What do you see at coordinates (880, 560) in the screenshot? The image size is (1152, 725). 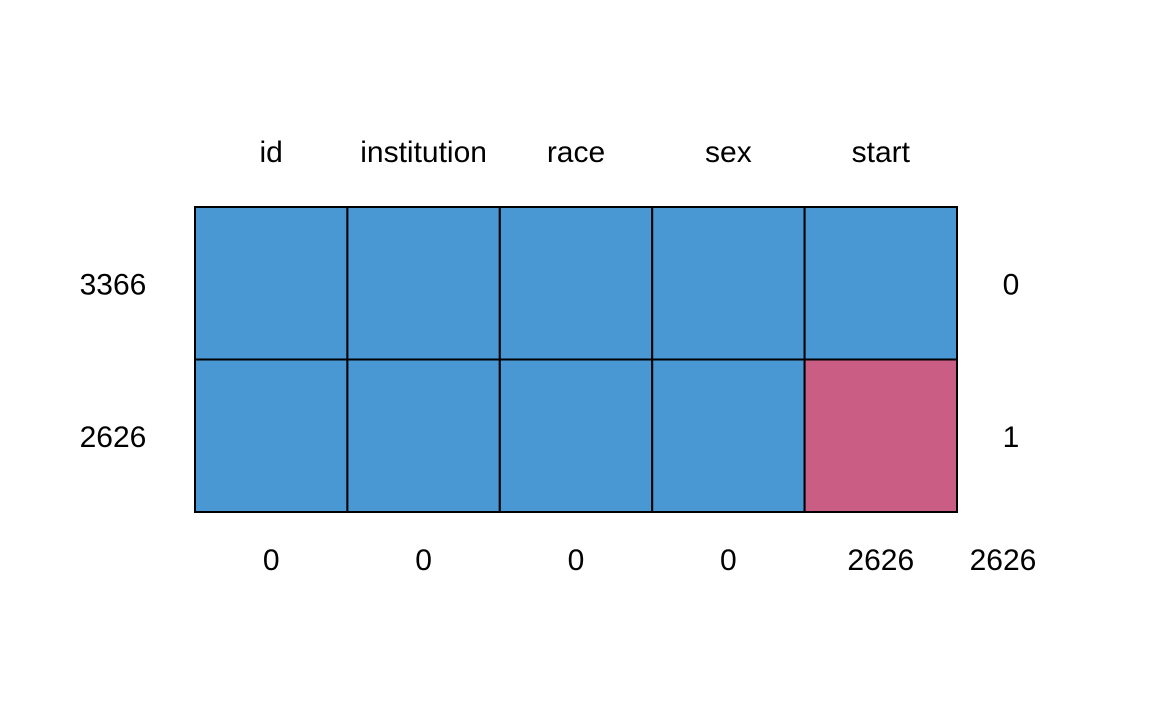 I see `column-missing-label-start: 2626` at bounding box center [880, 560].